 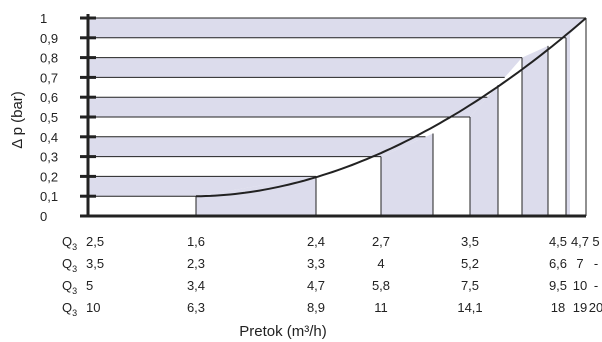 I want to click on flow-value: 5,2, so click(x=470, y=263).